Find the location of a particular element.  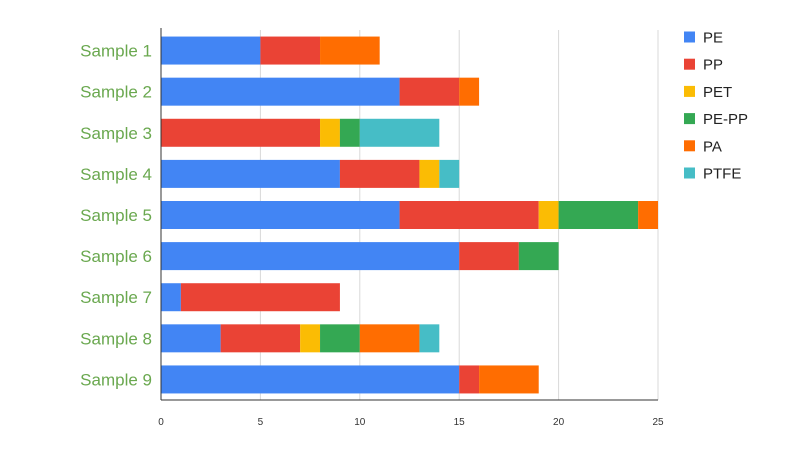

category-label: Sample 2 is located at coordinates (116, 92).